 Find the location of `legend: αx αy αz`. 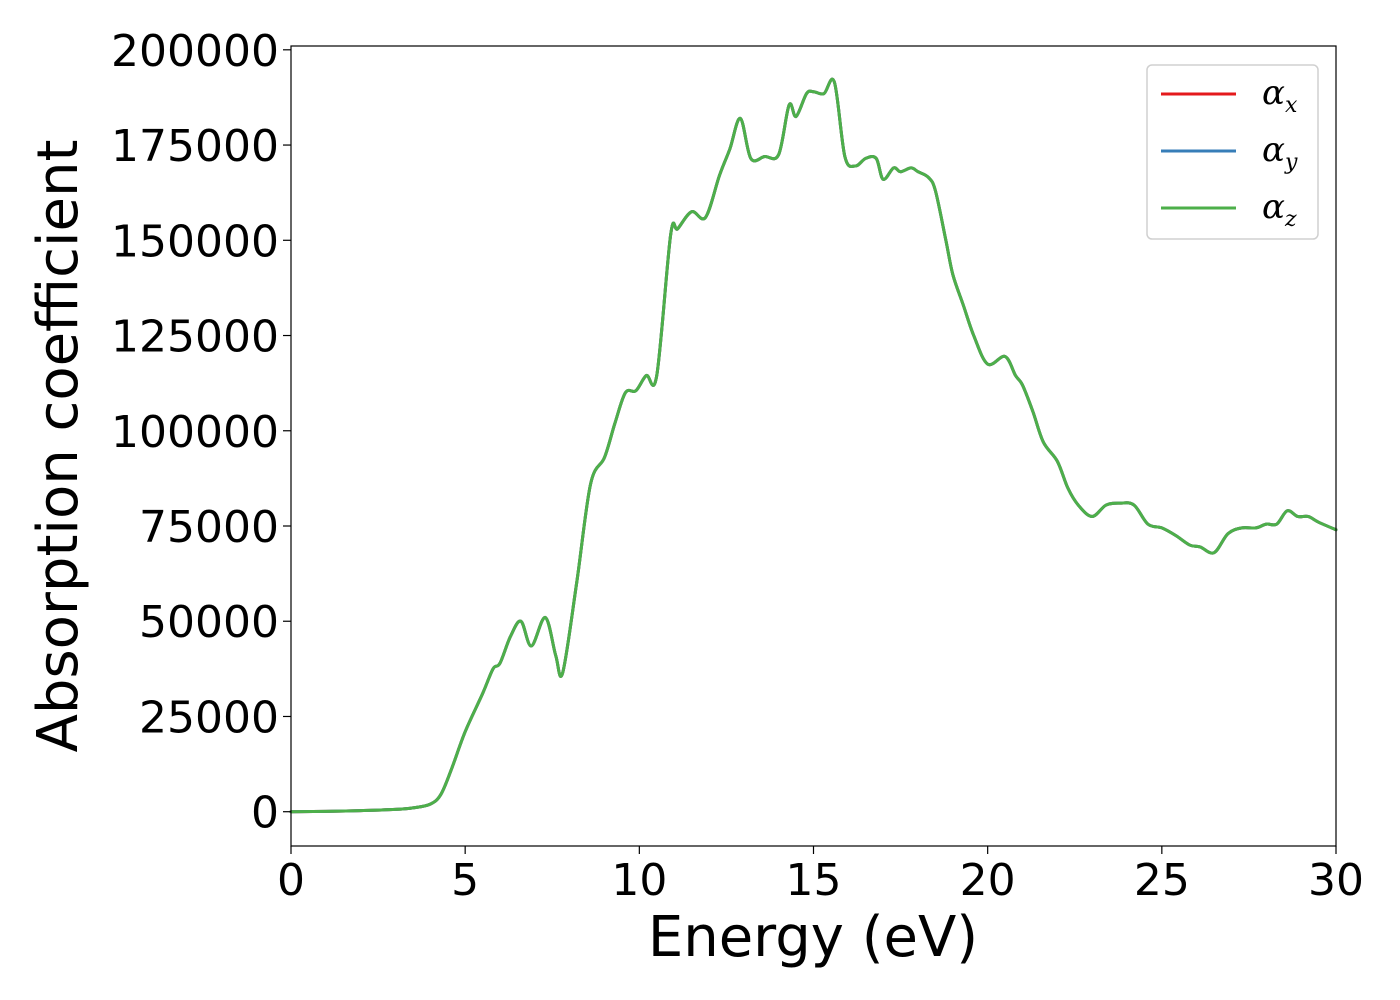

legend: αx αy αz is located at coordinates (1232, 152).